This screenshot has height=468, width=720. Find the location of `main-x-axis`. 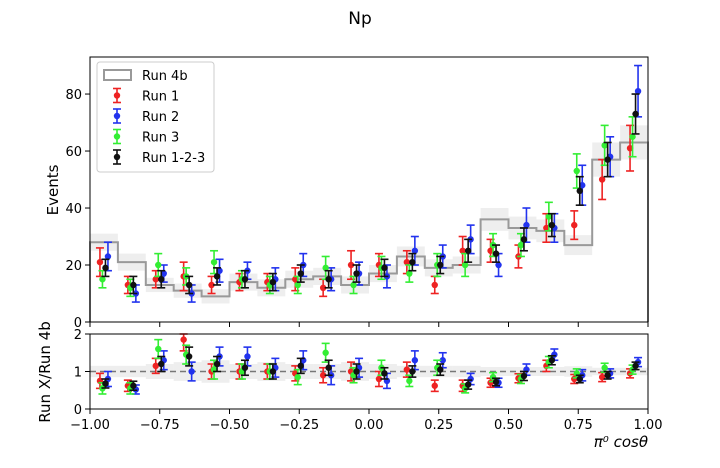

main-x-axis is located at coordinates (369, 324).